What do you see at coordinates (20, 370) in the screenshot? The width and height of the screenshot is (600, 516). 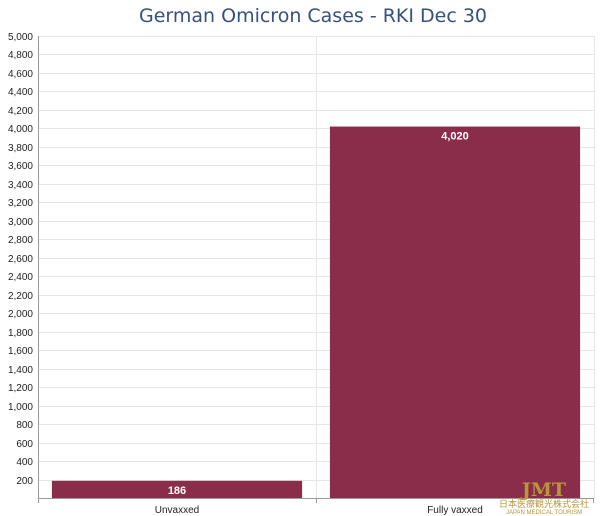 I see `y-tick-label: 1,400` at bounding box center [20, 370].